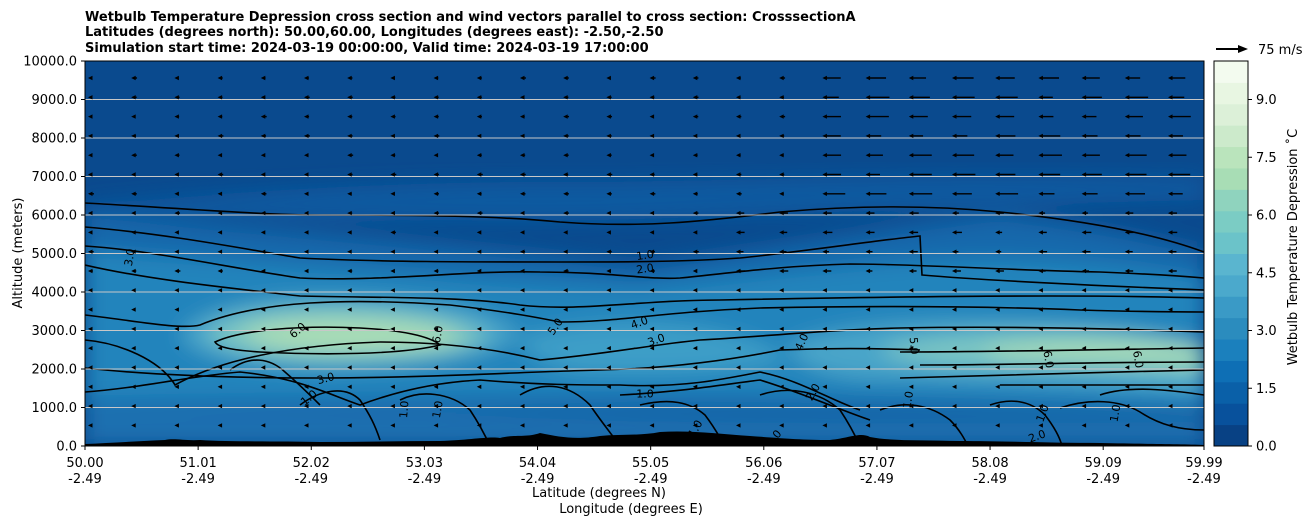 This screenshot has height=526, width=1312. I want to click on terrain, so click(644, 438).